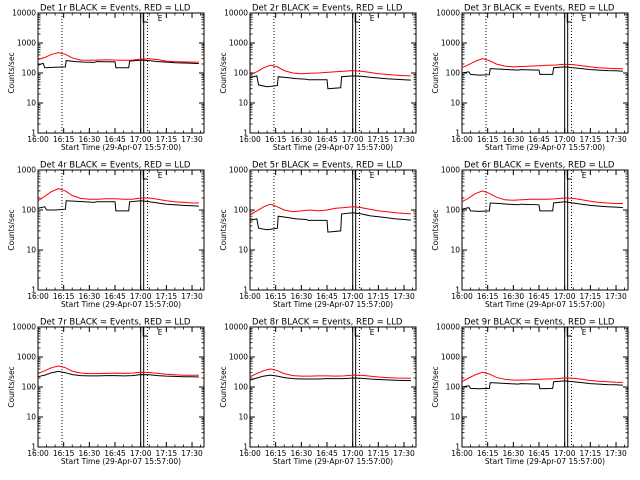 The image size is (640, 480). I want to click on plot-title: Det 4r BLACK = Events, RED = LLD, so click(115, 166).